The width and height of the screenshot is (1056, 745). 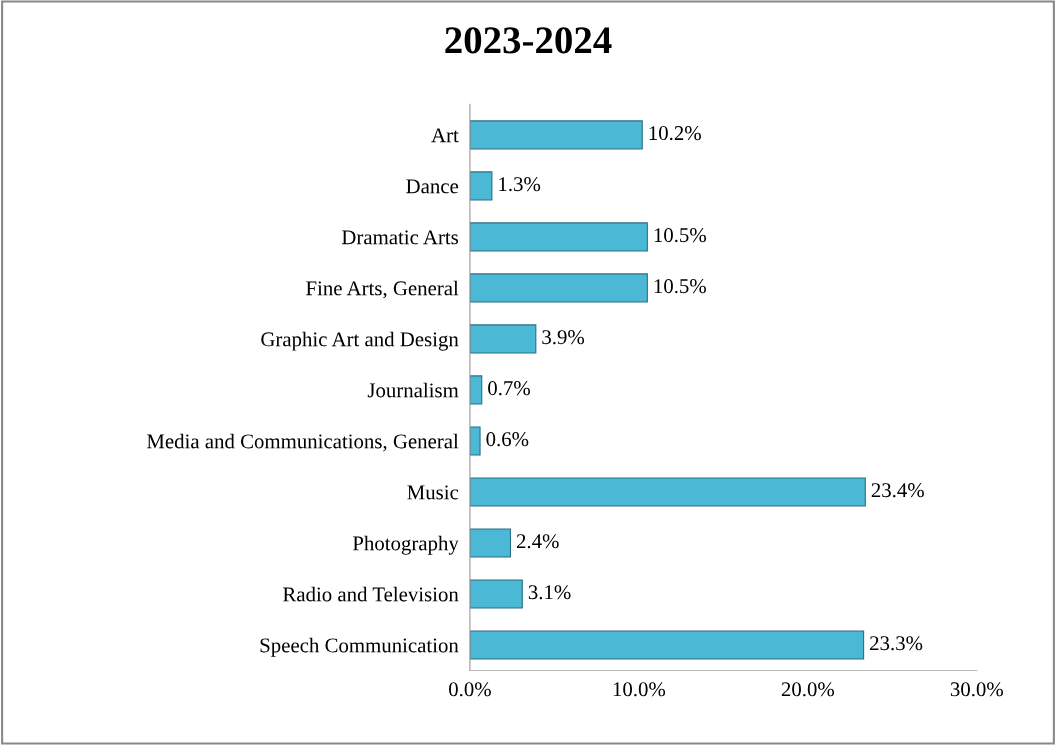 I want to click on y-tick-label: Journalism, so click(x=413, y=390).